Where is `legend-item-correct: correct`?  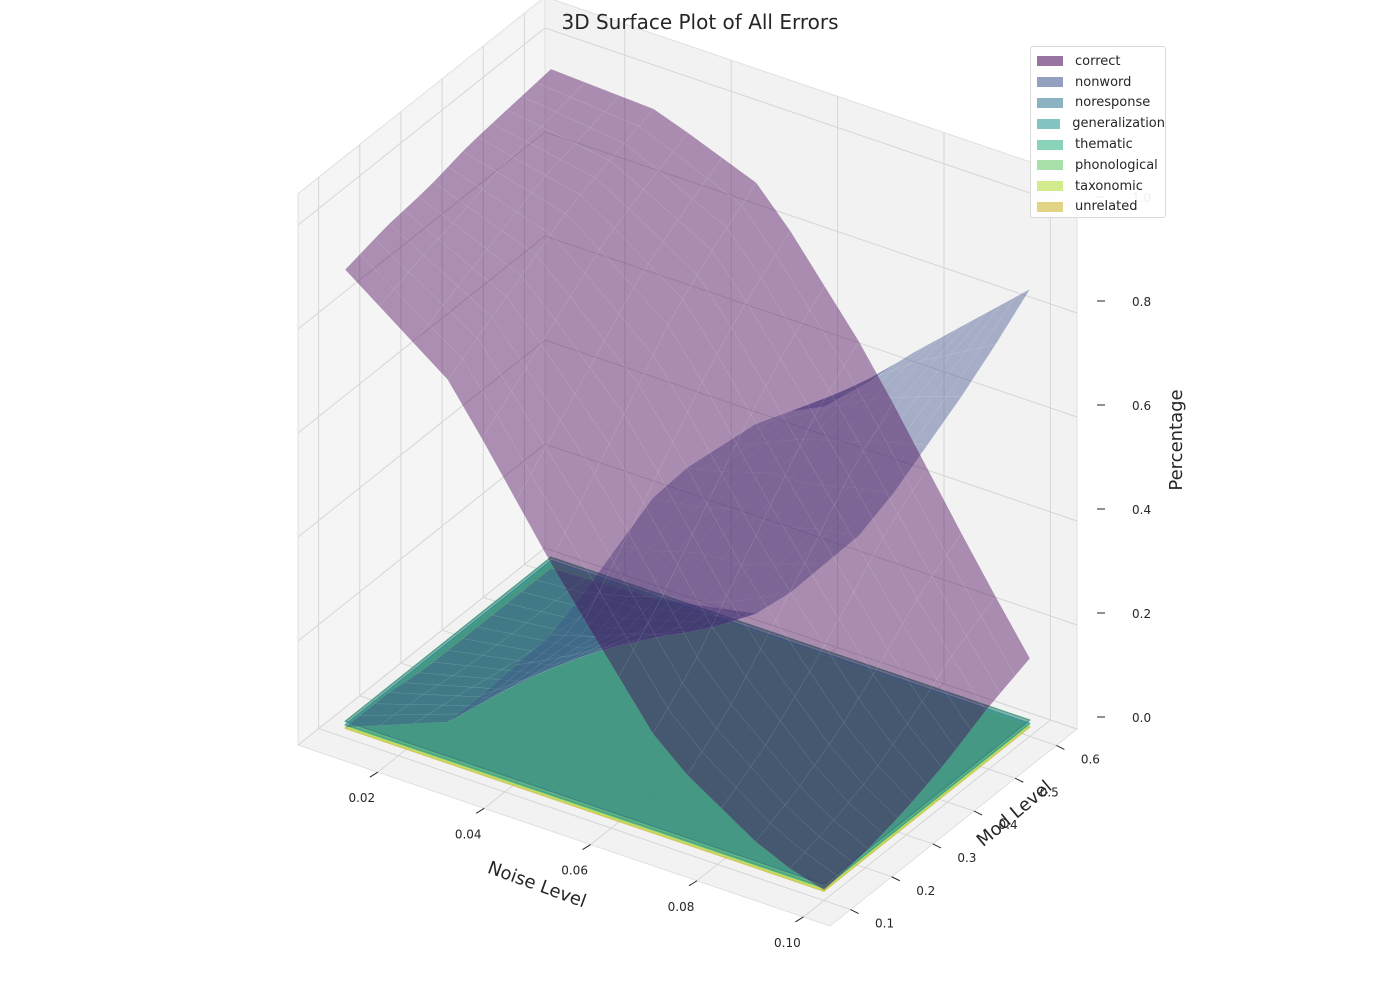 legend-item-correct: correct is located at coordinates (1101, 61).